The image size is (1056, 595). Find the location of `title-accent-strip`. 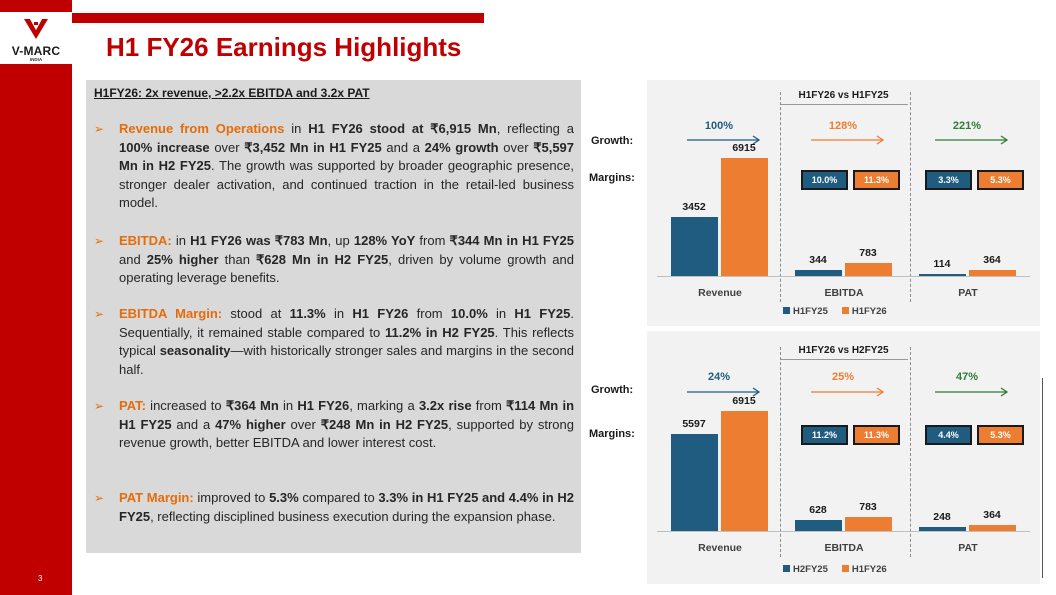

title-accent-strip is located at coordinates (278, 18).